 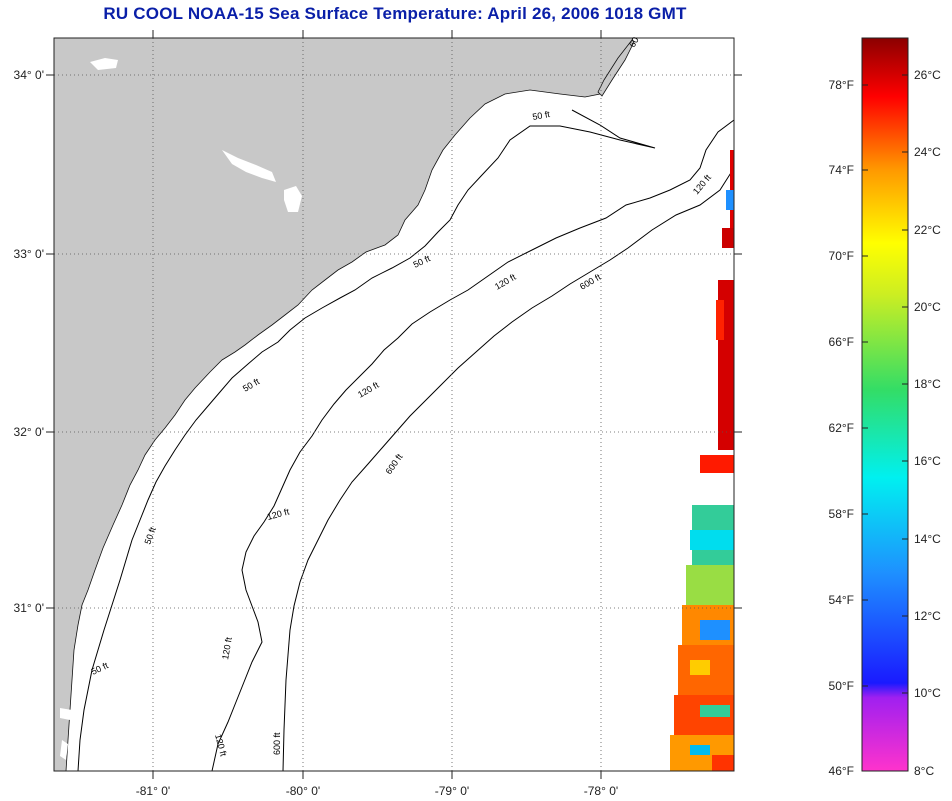 I want to click on colorbar-c-label: 24°C, so click(x=927, y=152).